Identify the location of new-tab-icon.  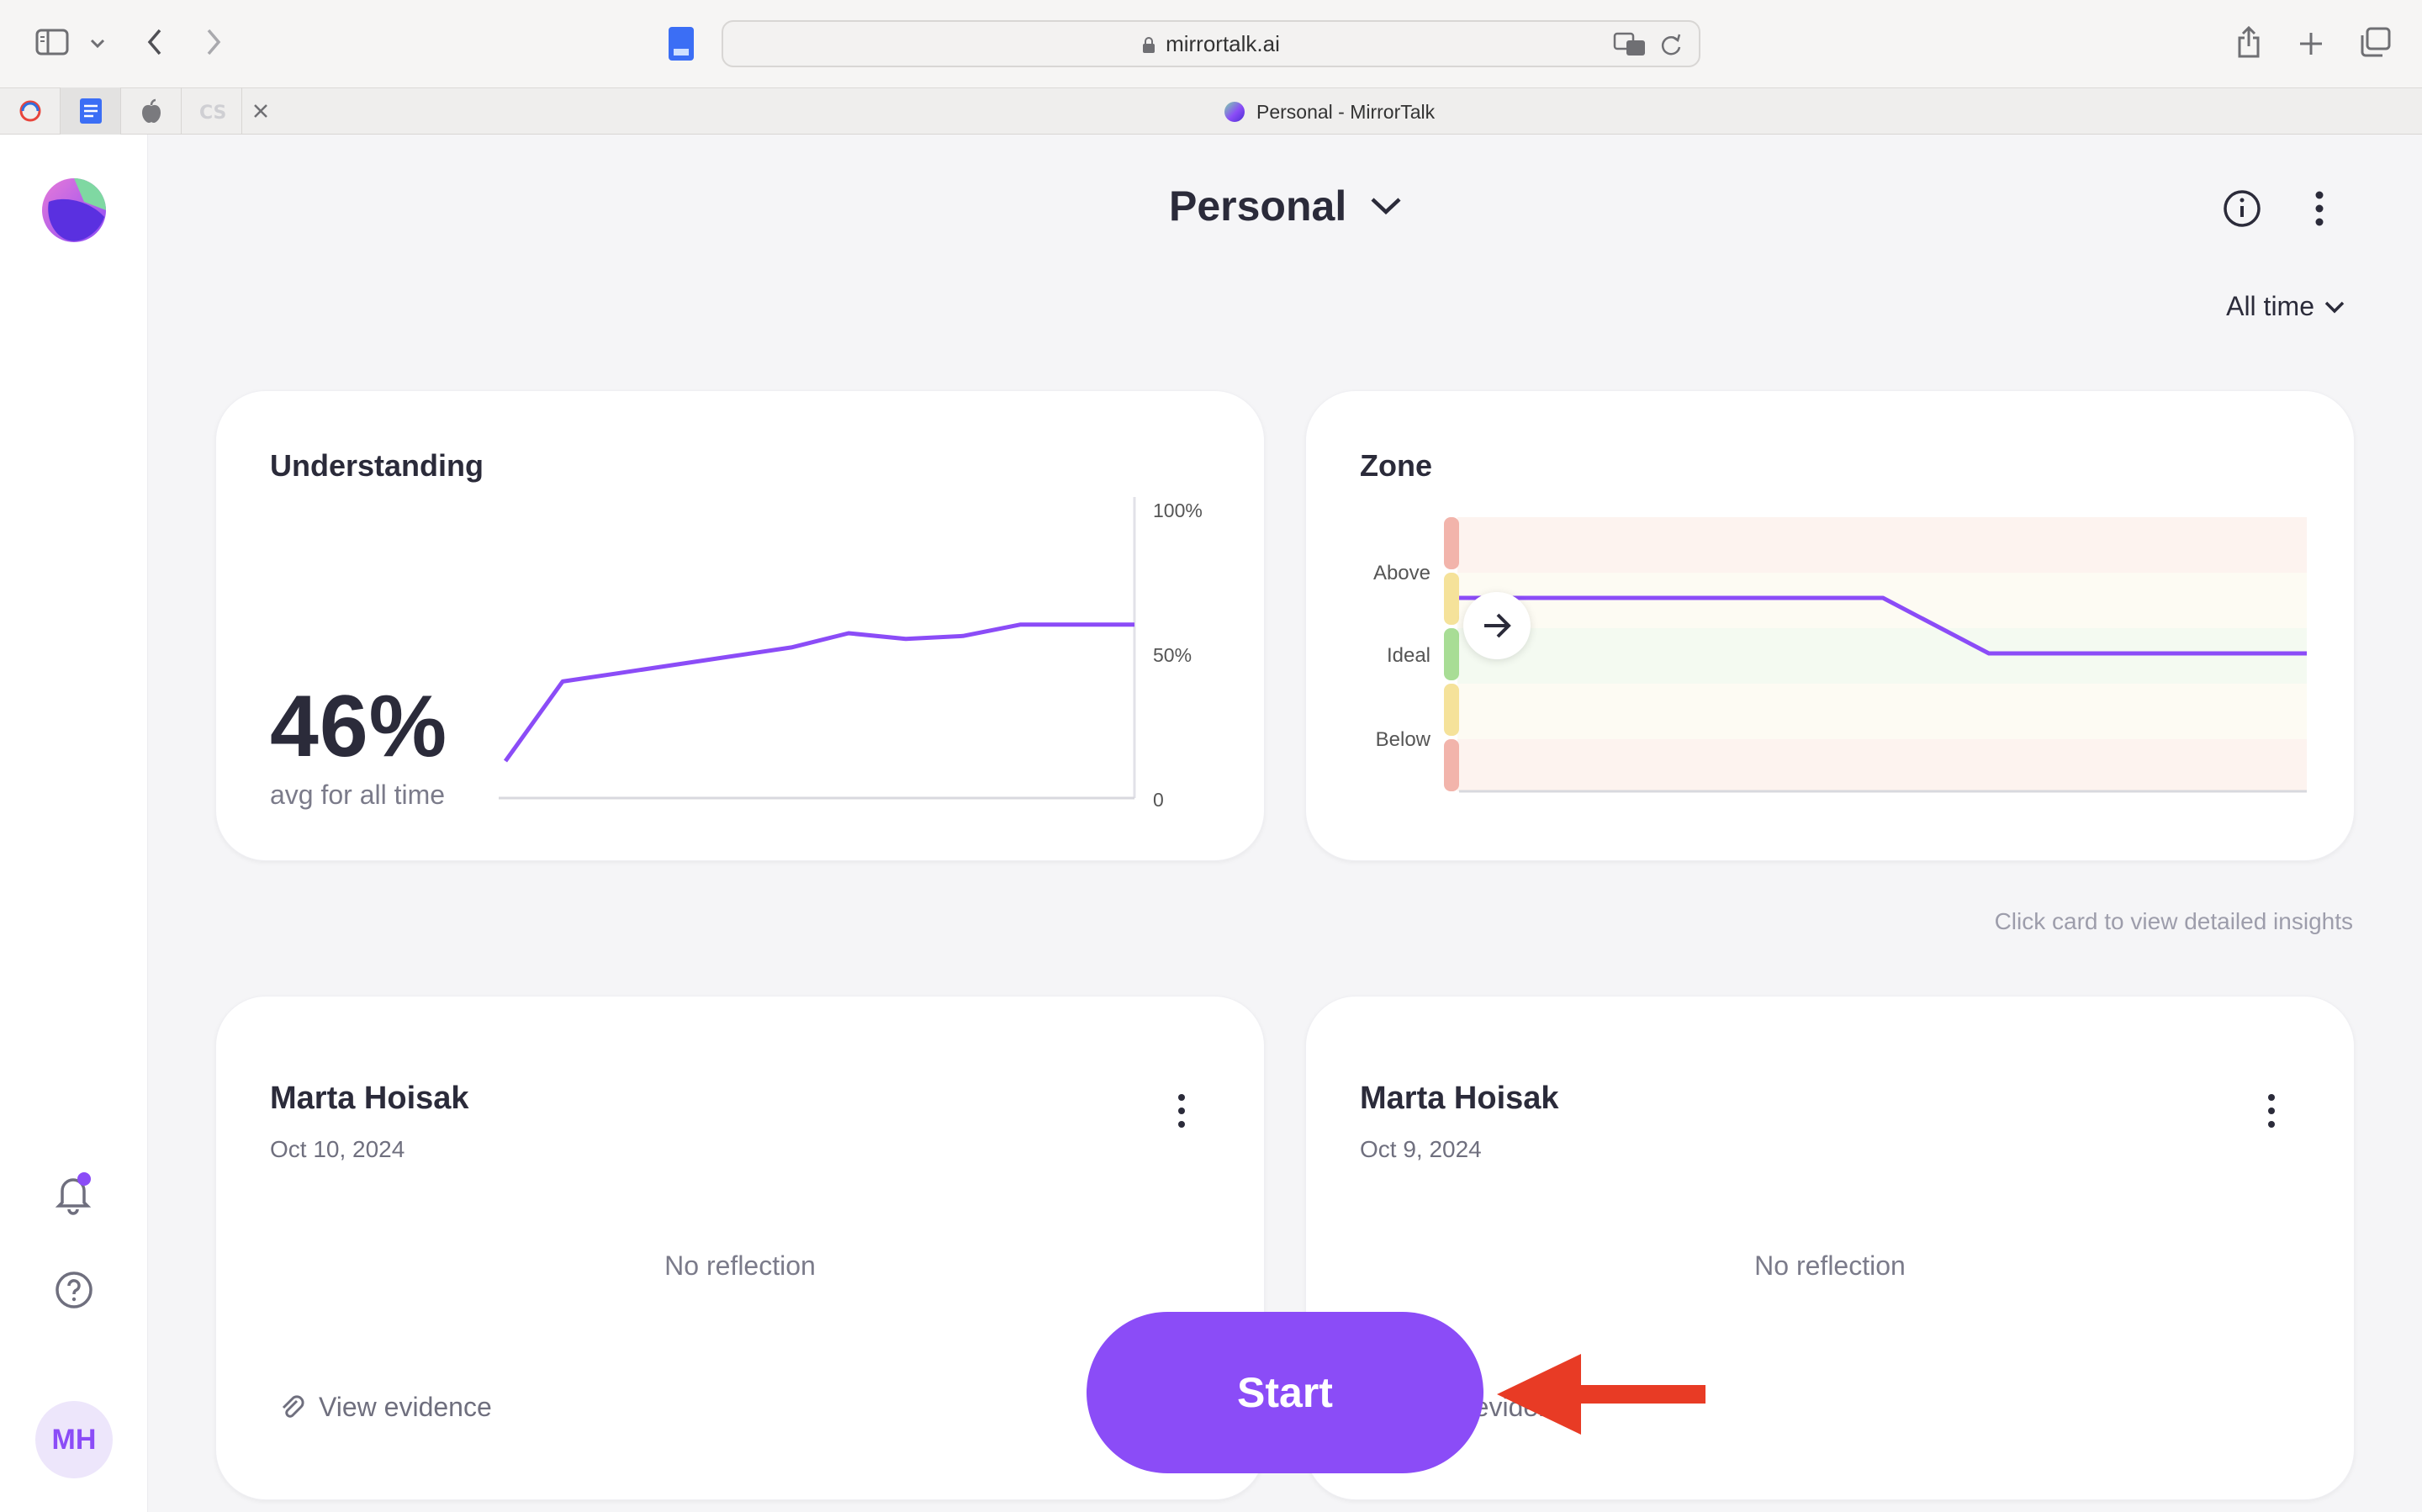
(2311, 44).